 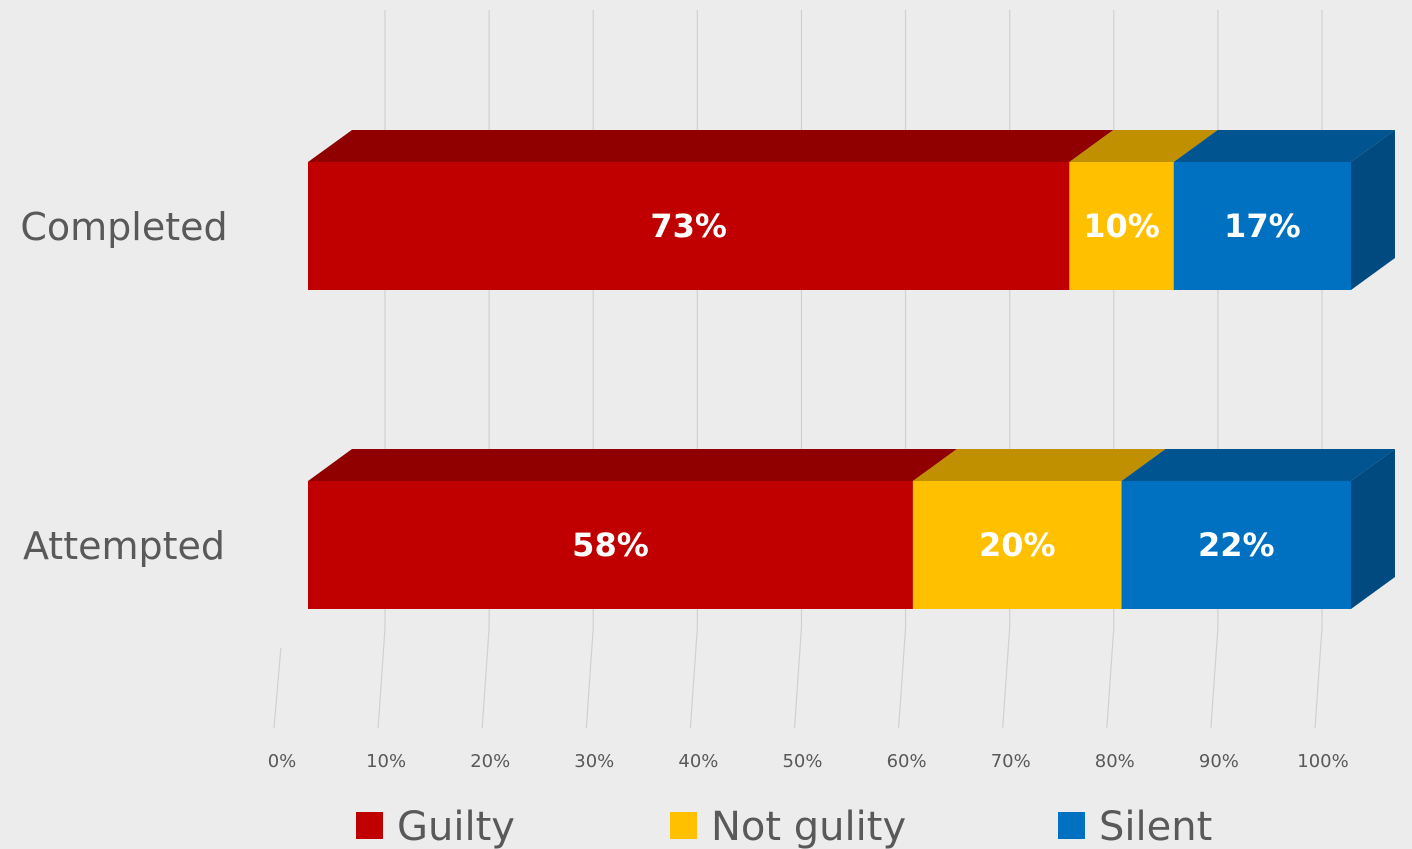 I want to click on x-tick-label: 100%, so click(x=1322, y=761).